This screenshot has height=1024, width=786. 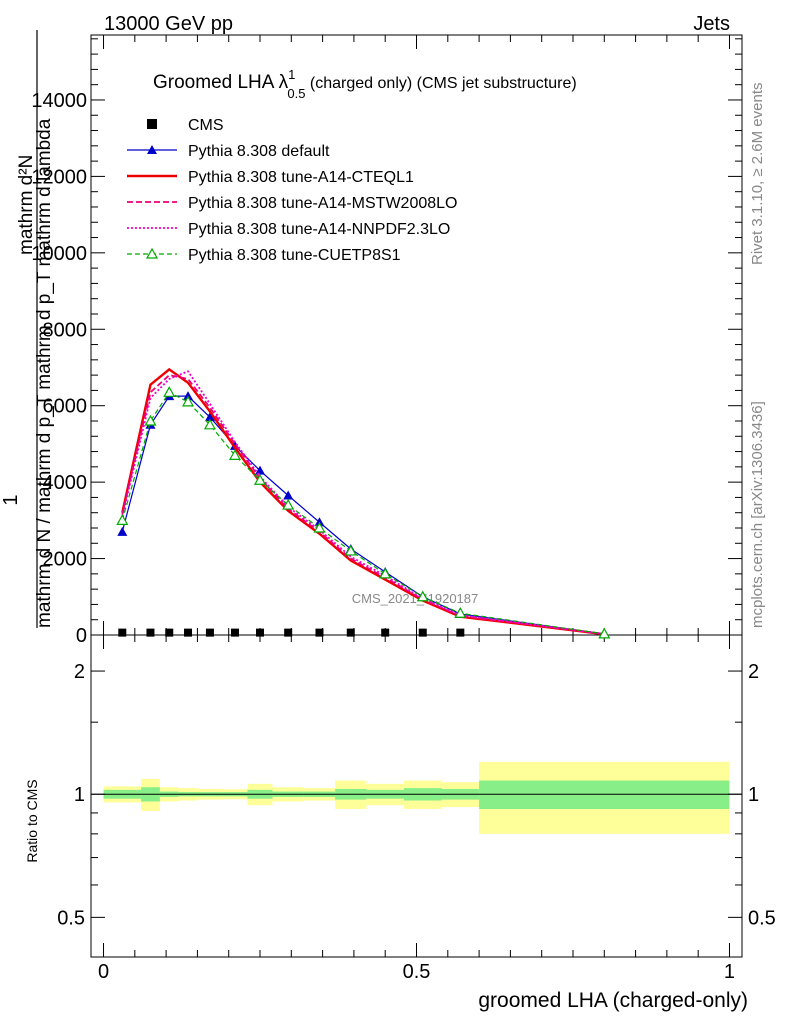 What do you see at coordinates (757, 174) in the screenshot?
I see `rivet-label: Rivet 3.1.10, ≥ 2.6M events` at bounding box center [757, 174].